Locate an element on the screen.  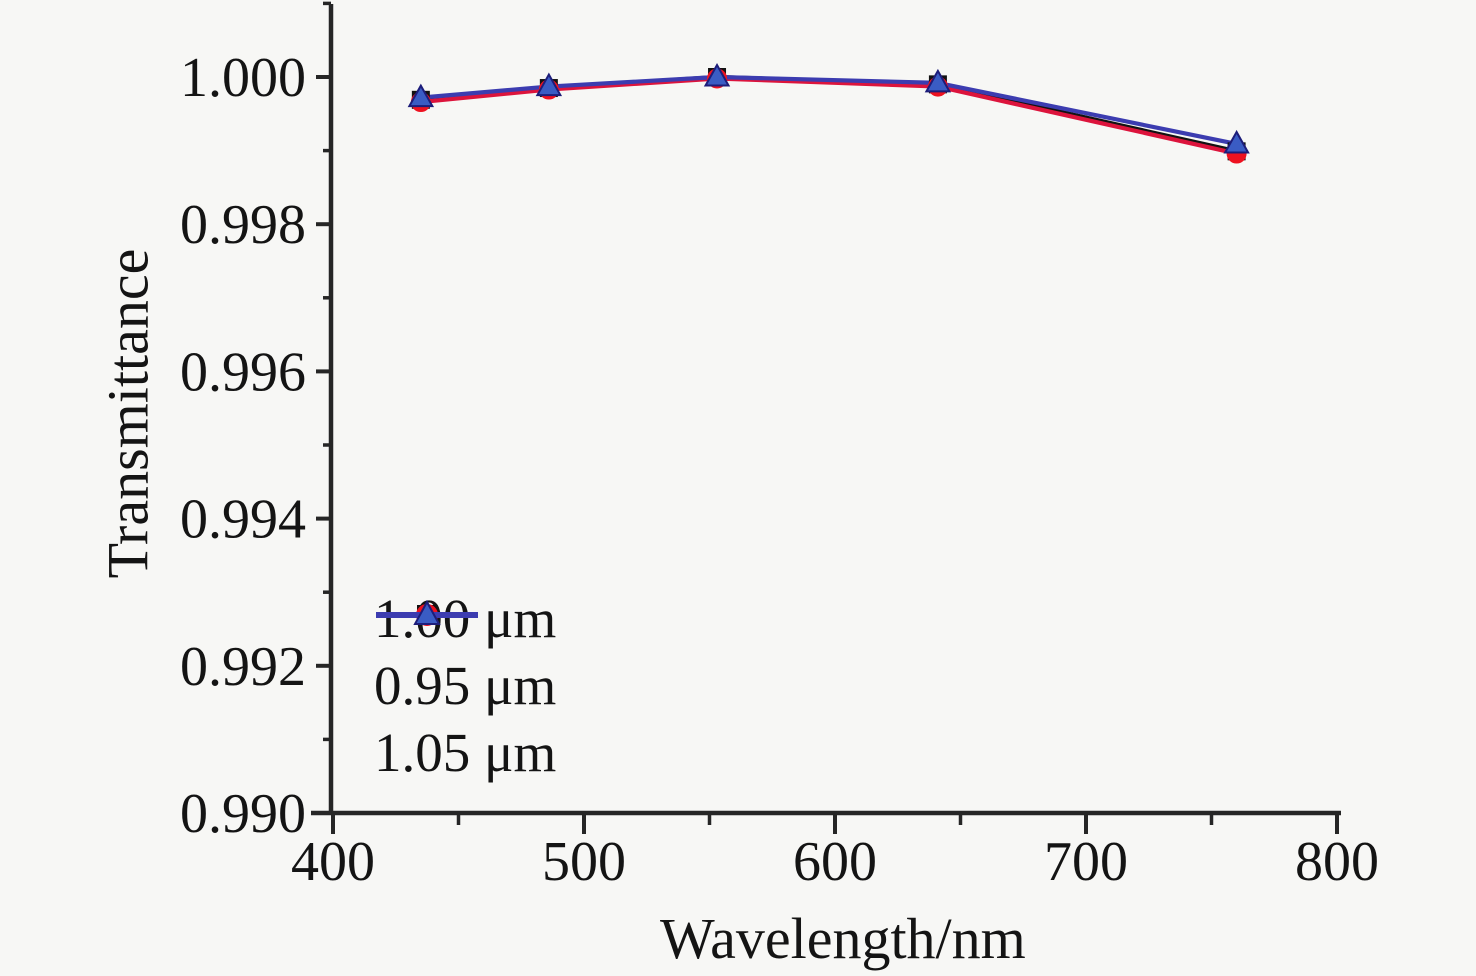
legend-triangle-marker is located at coordinates (427, 612).